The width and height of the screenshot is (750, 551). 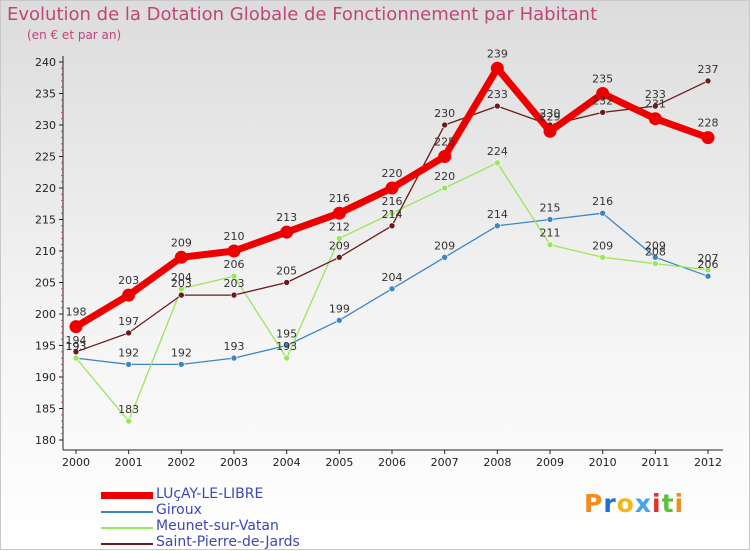 I want to click on x-tick-label: 2011, so click(x=655, y=462).